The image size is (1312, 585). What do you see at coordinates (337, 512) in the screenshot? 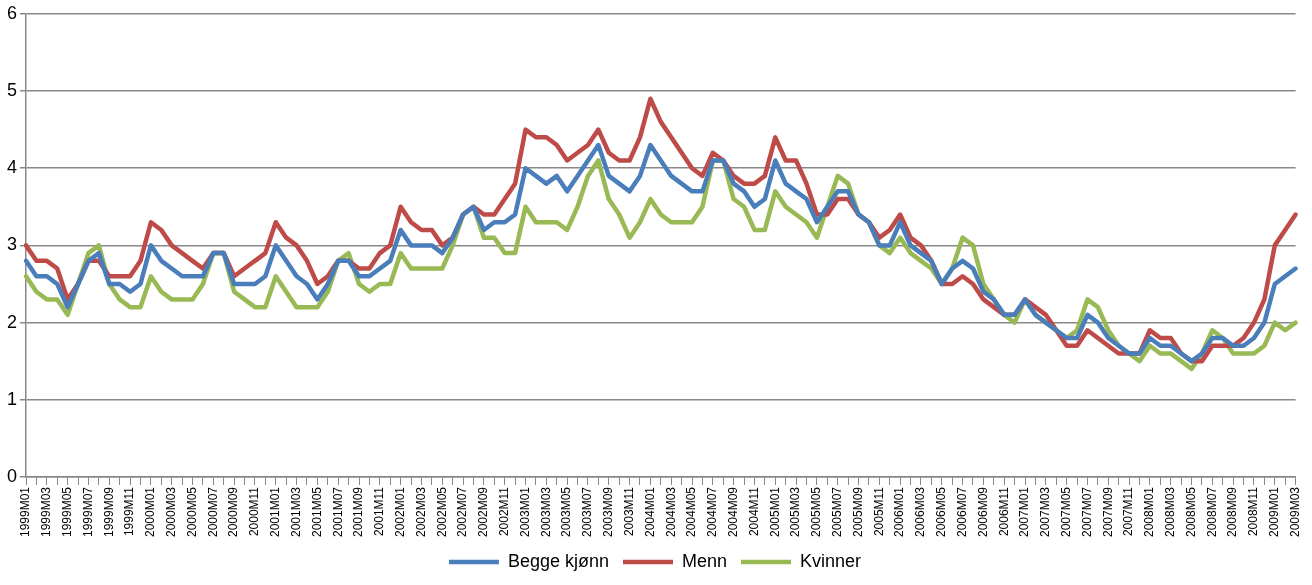
I see `x-tick-label: 2001M07` at bounding box center [337, 512].